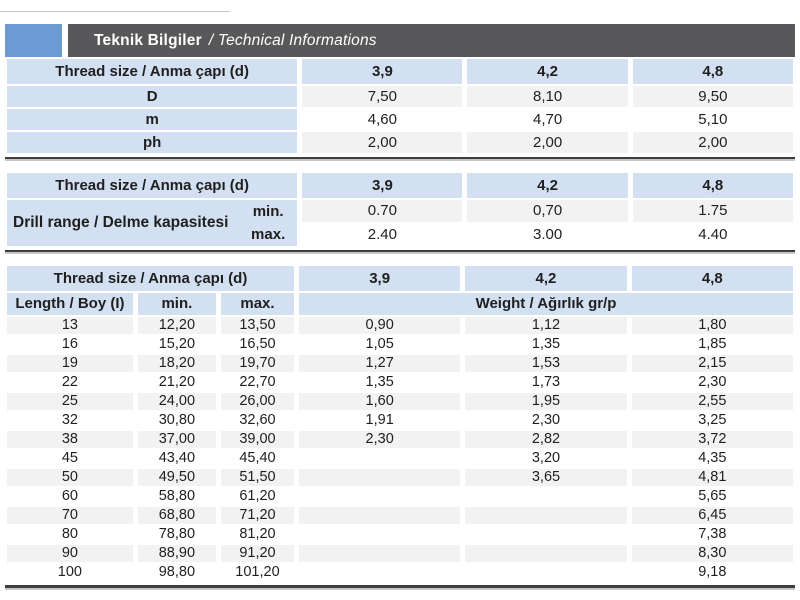  Describe the element at coordinates (379, 344) in the screenshot. I see `weight-3-9-cell: 1,05` at that location.